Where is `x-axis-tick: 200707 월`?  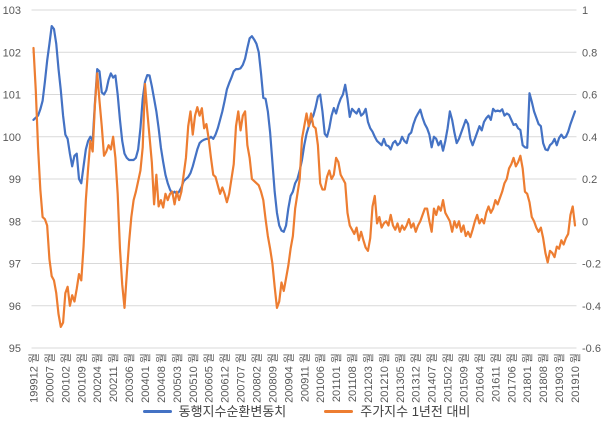
x-axis-tick: 200707 월 is located at coordinates (241, 378).